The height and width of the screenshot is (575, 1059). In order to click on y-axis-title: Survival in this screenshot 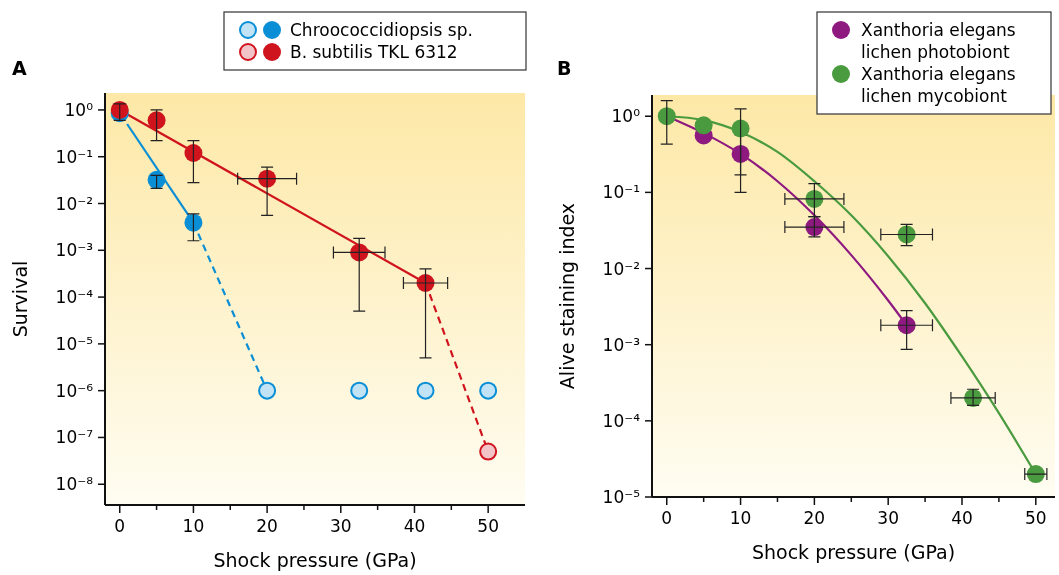, I will do `click(20, 299)`.